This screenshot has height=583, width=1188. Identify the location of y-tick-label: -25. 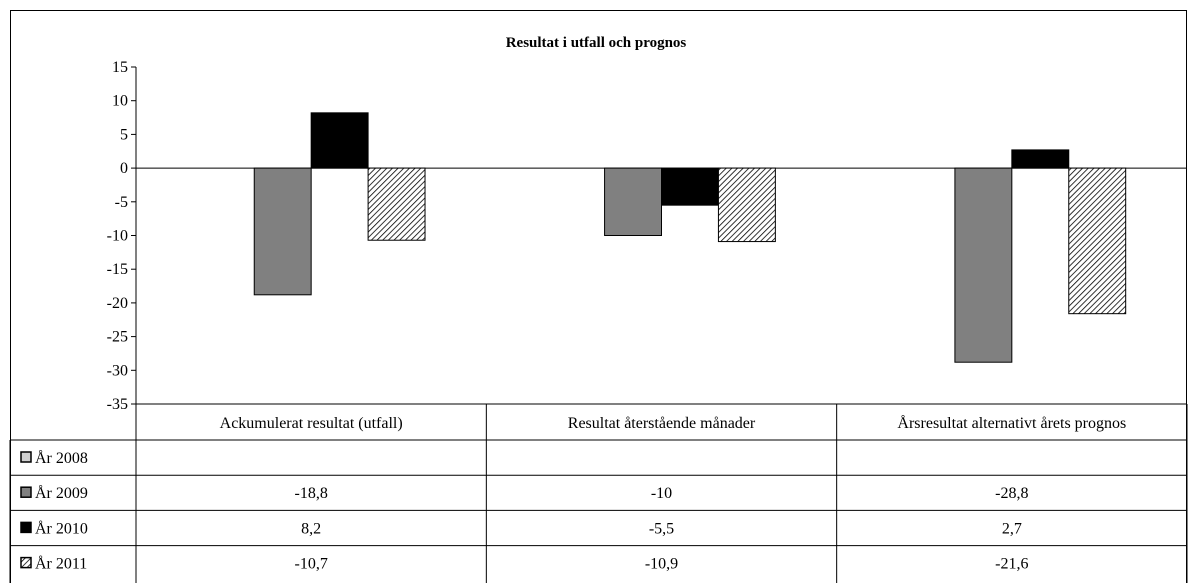
(117, 337).